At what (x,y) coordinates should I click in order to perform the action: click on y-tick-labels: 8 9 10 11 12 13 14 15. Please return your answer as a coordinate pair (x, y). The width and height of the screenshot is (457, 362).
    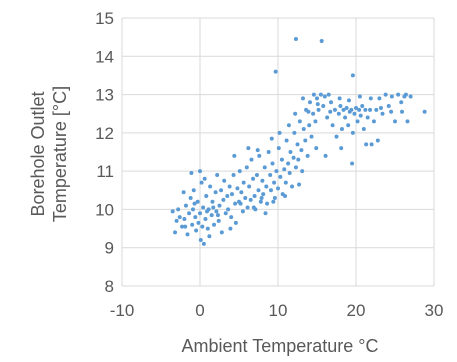
    Looking at the image, I should click on (104, 152).